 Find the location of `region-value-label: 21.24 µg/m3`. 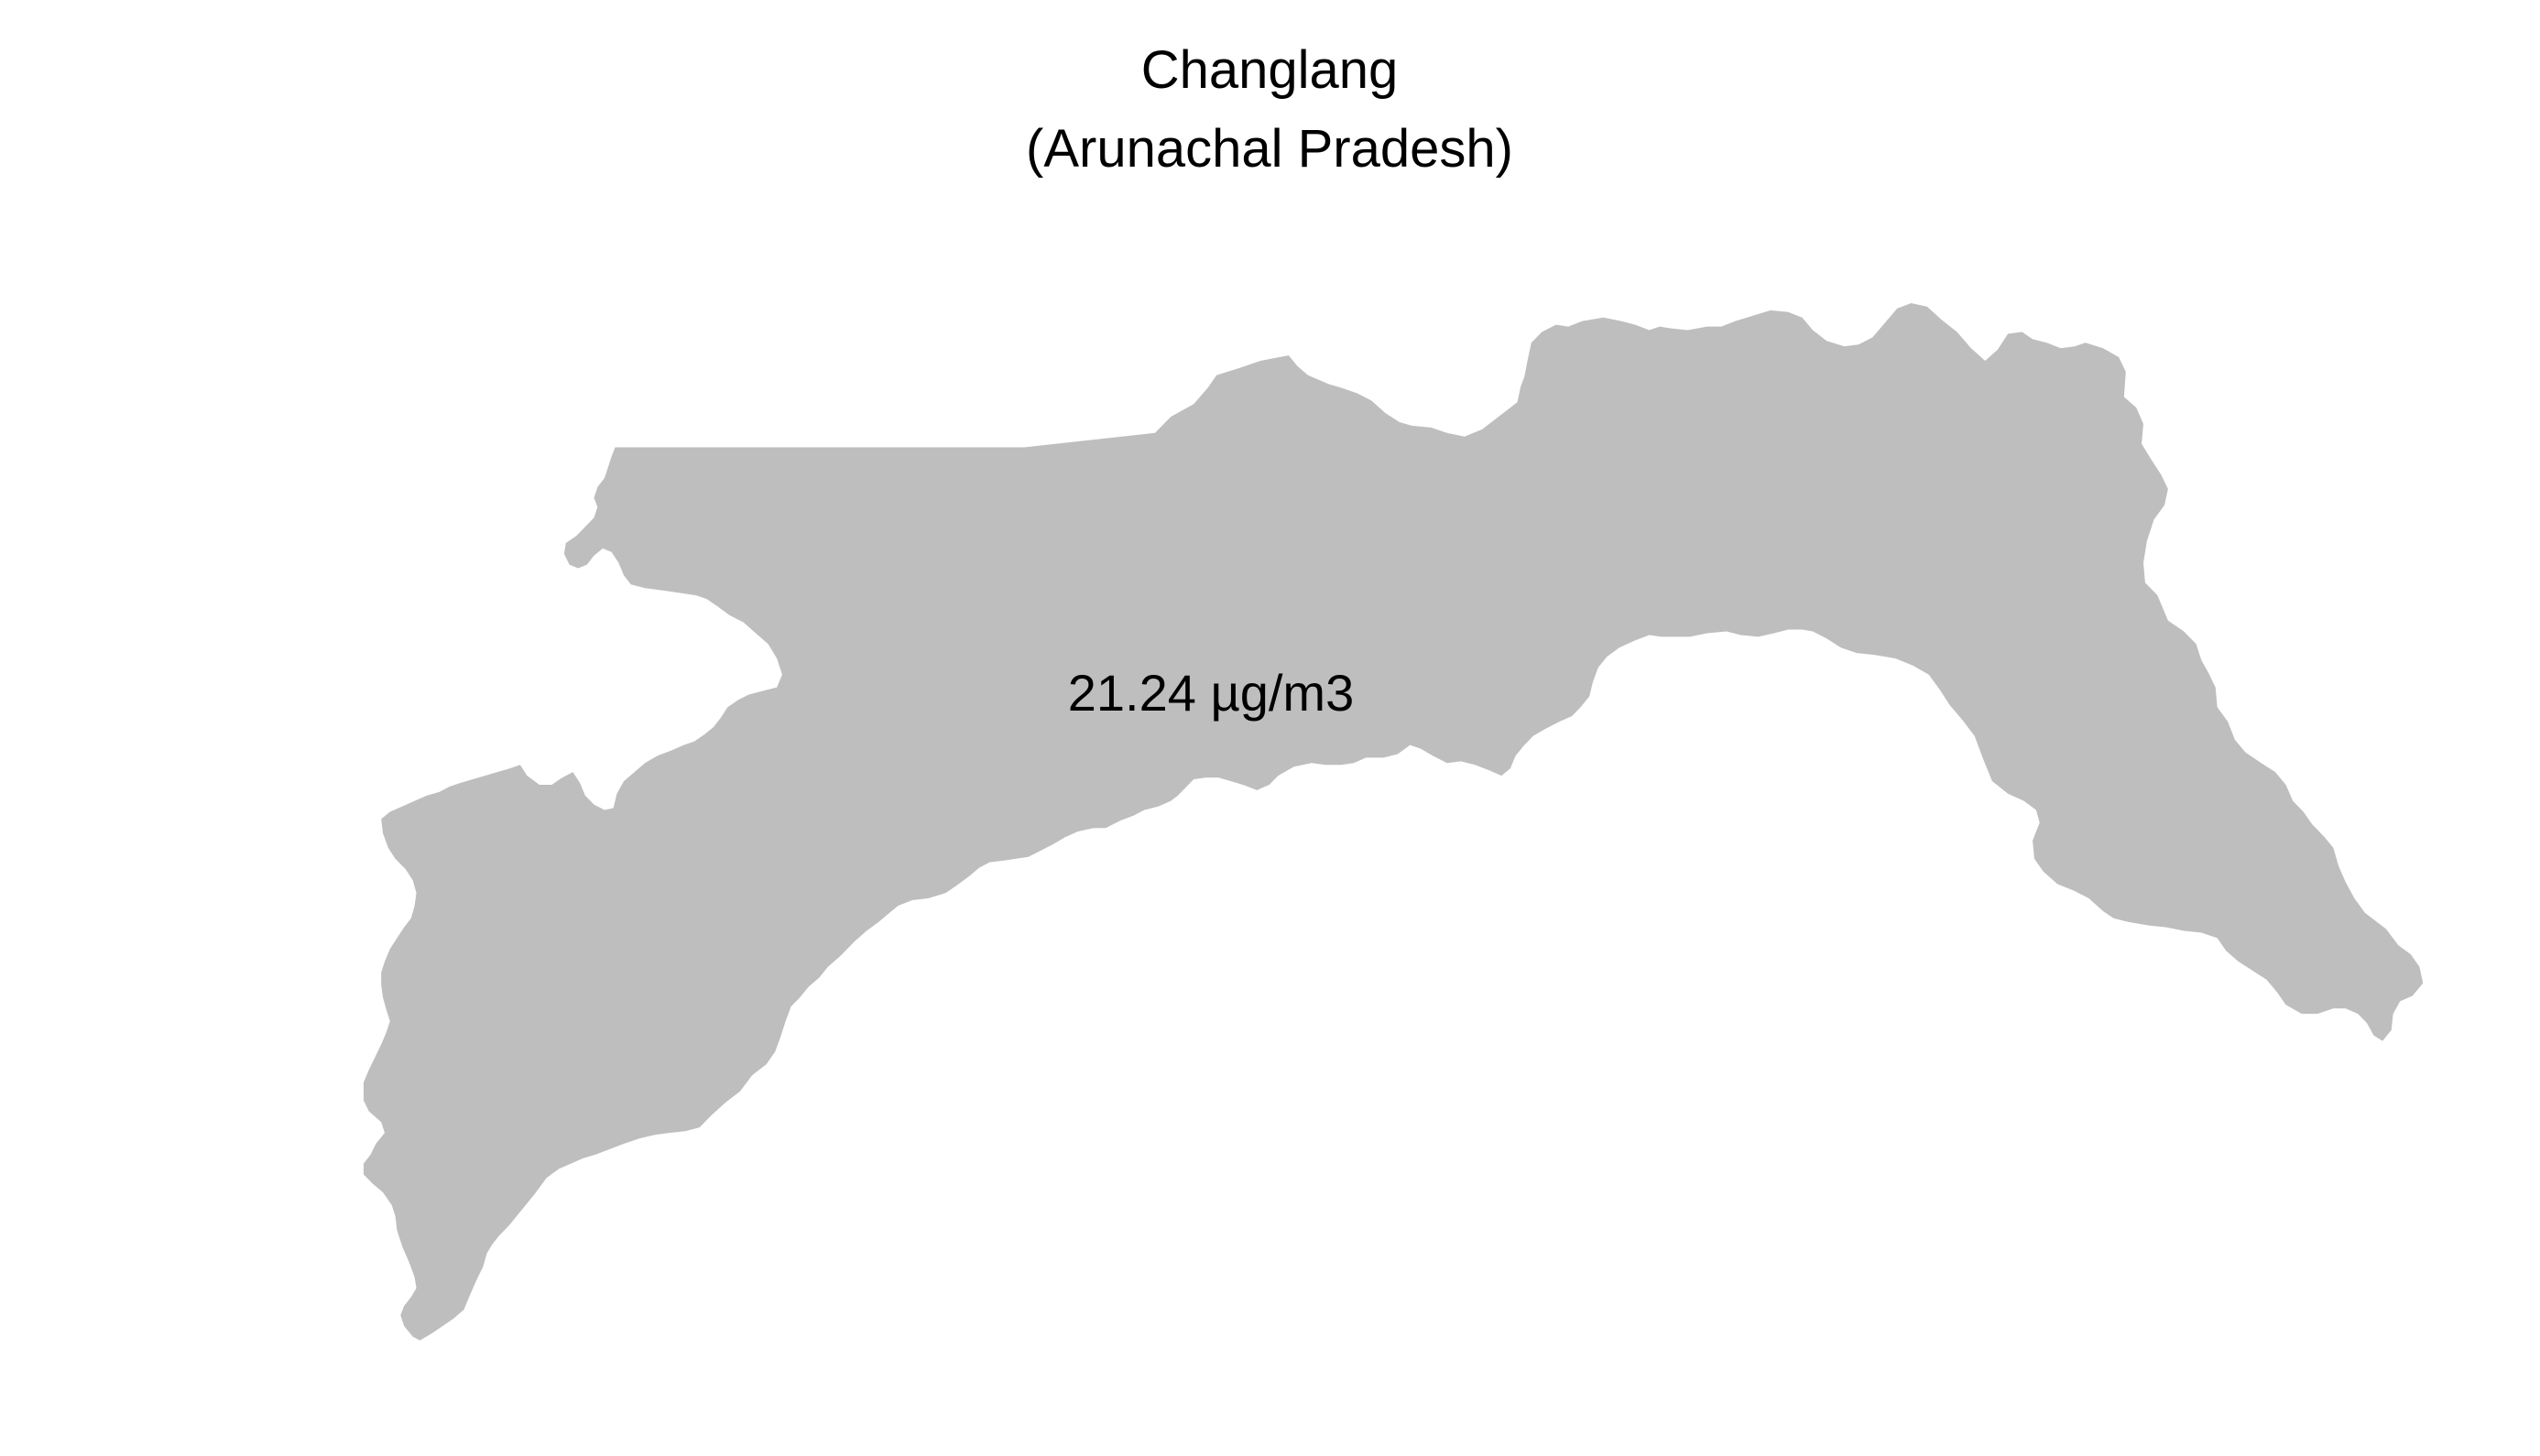

region-value-label: 21.24 µg/m3 is located at coordinates (1211, 693).